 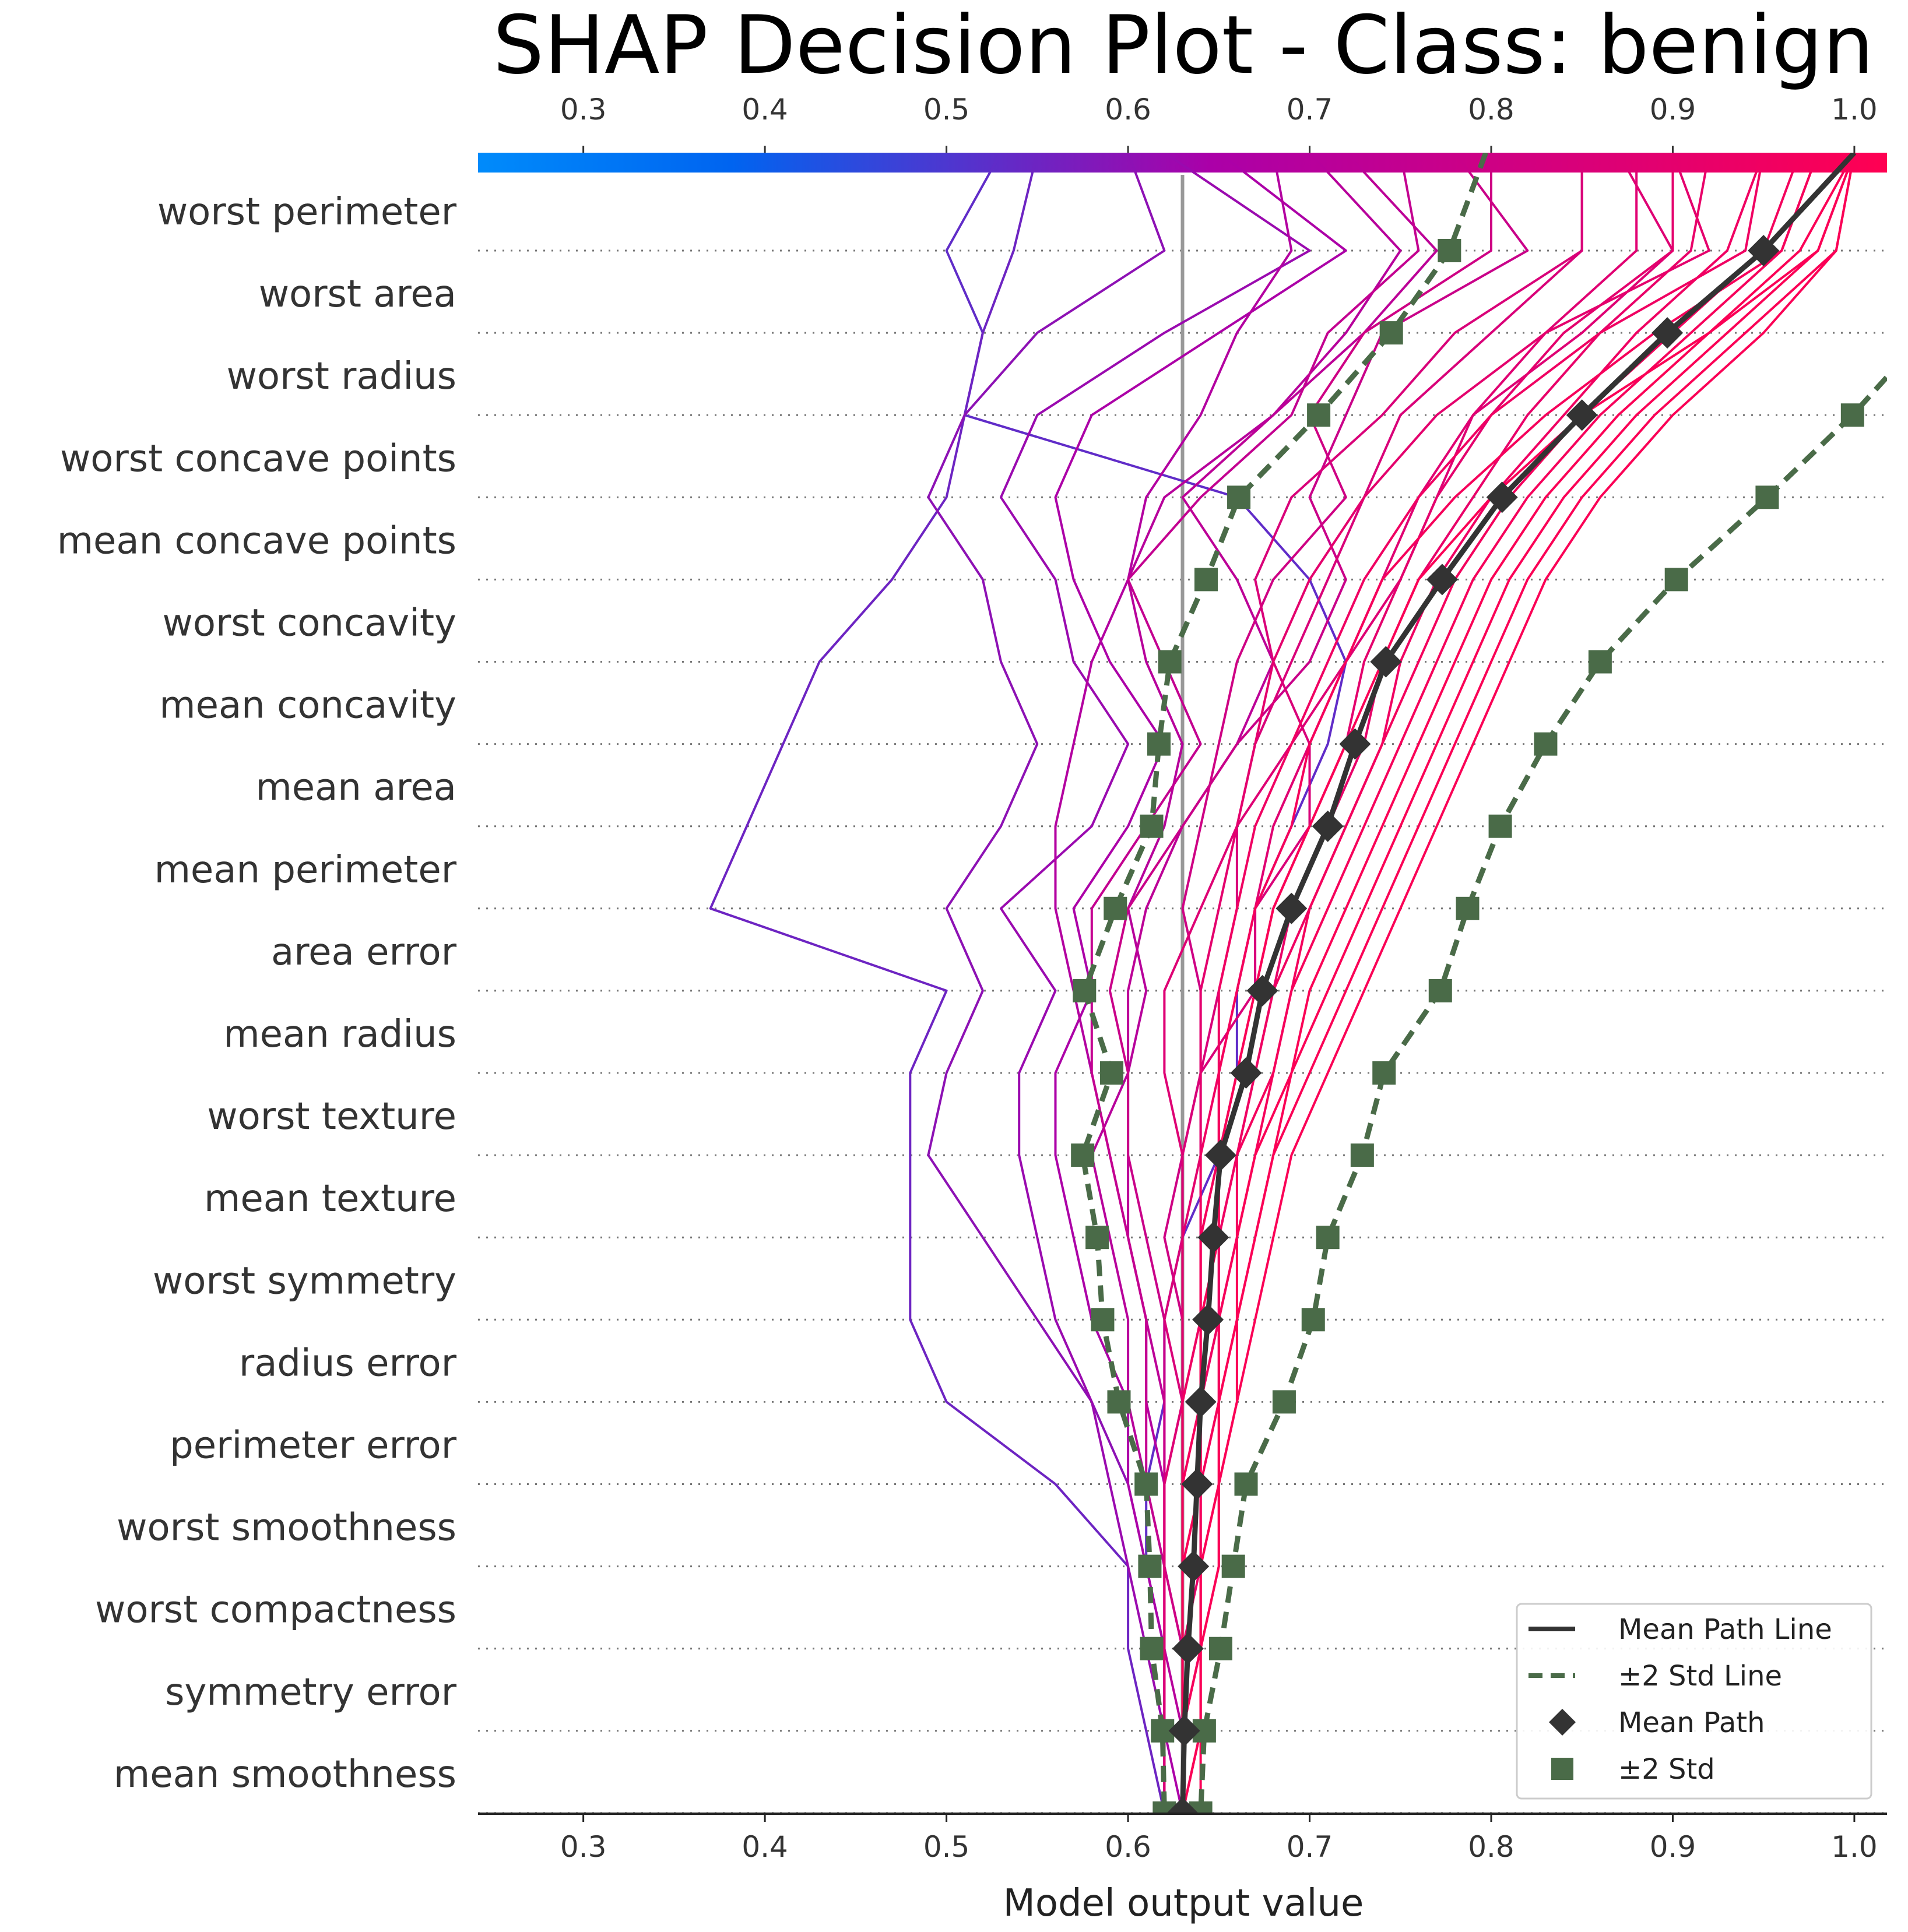 I want to click on feature-label: symmetry error, so click(x=311, y=1693).